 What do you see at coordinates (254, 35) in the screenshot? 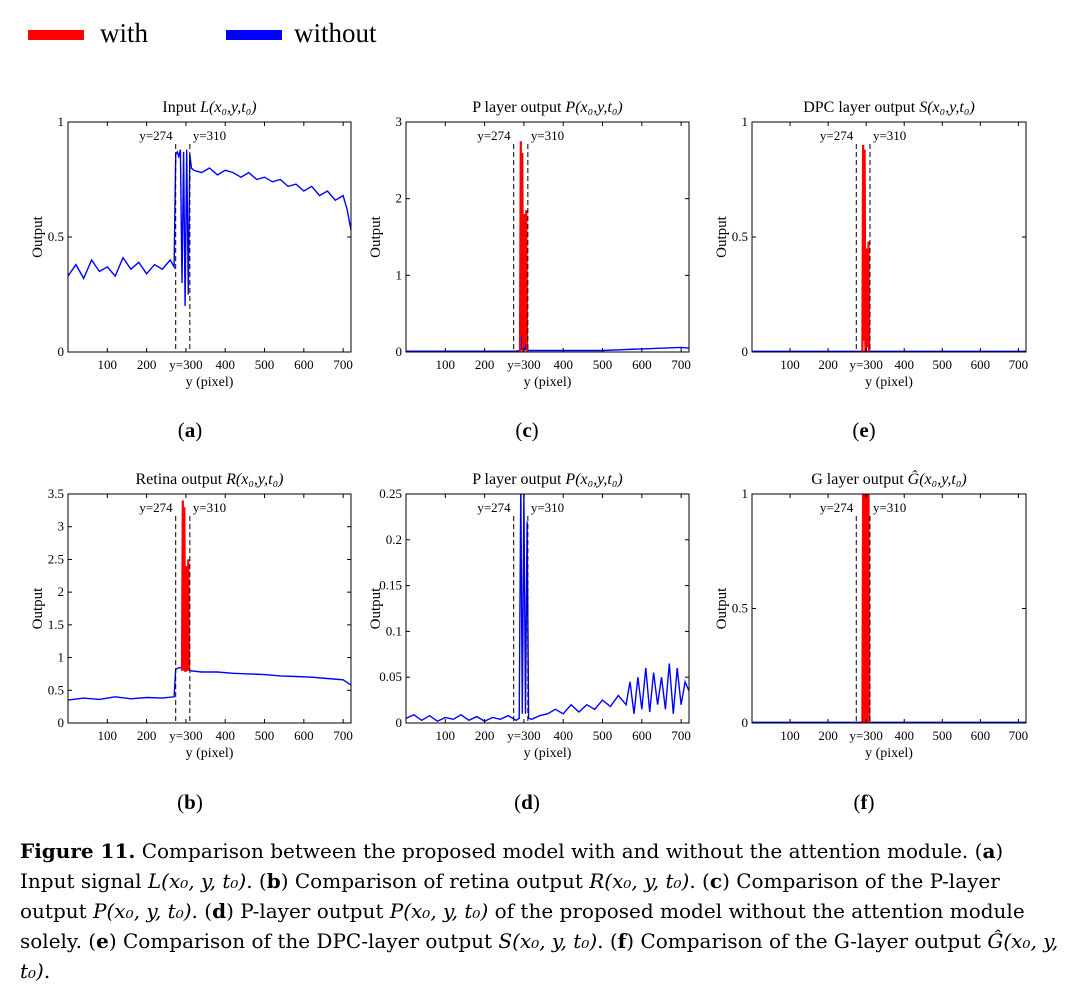
I see `legend-swatch-without` at bounding box center [254, 35].